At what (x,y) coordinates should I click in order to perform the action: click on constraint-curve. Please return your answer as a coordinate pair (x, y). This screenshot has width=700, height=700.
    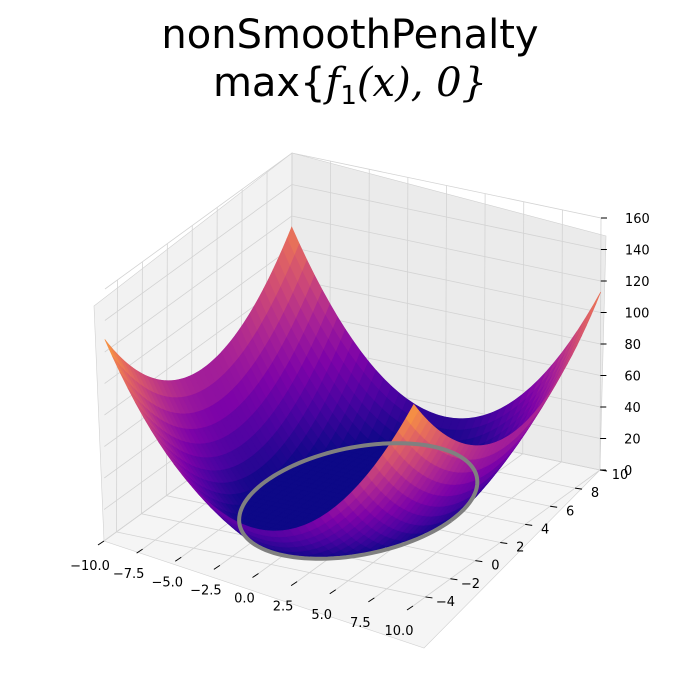
    Looking at the image, I should click on (358, 501).